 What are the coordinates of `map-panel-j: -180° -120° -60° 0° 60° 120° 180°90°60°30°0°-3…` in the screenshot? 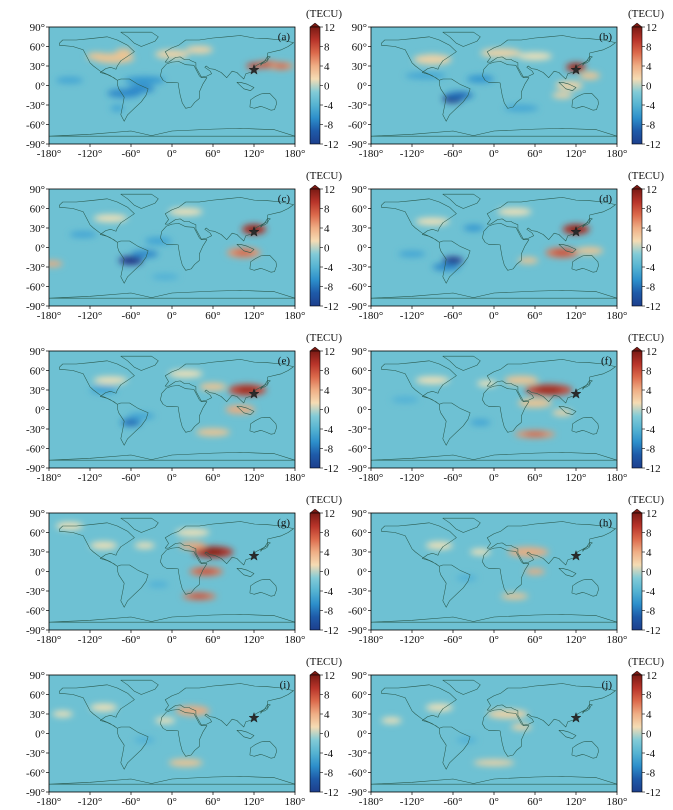 It's located at (506, 732).